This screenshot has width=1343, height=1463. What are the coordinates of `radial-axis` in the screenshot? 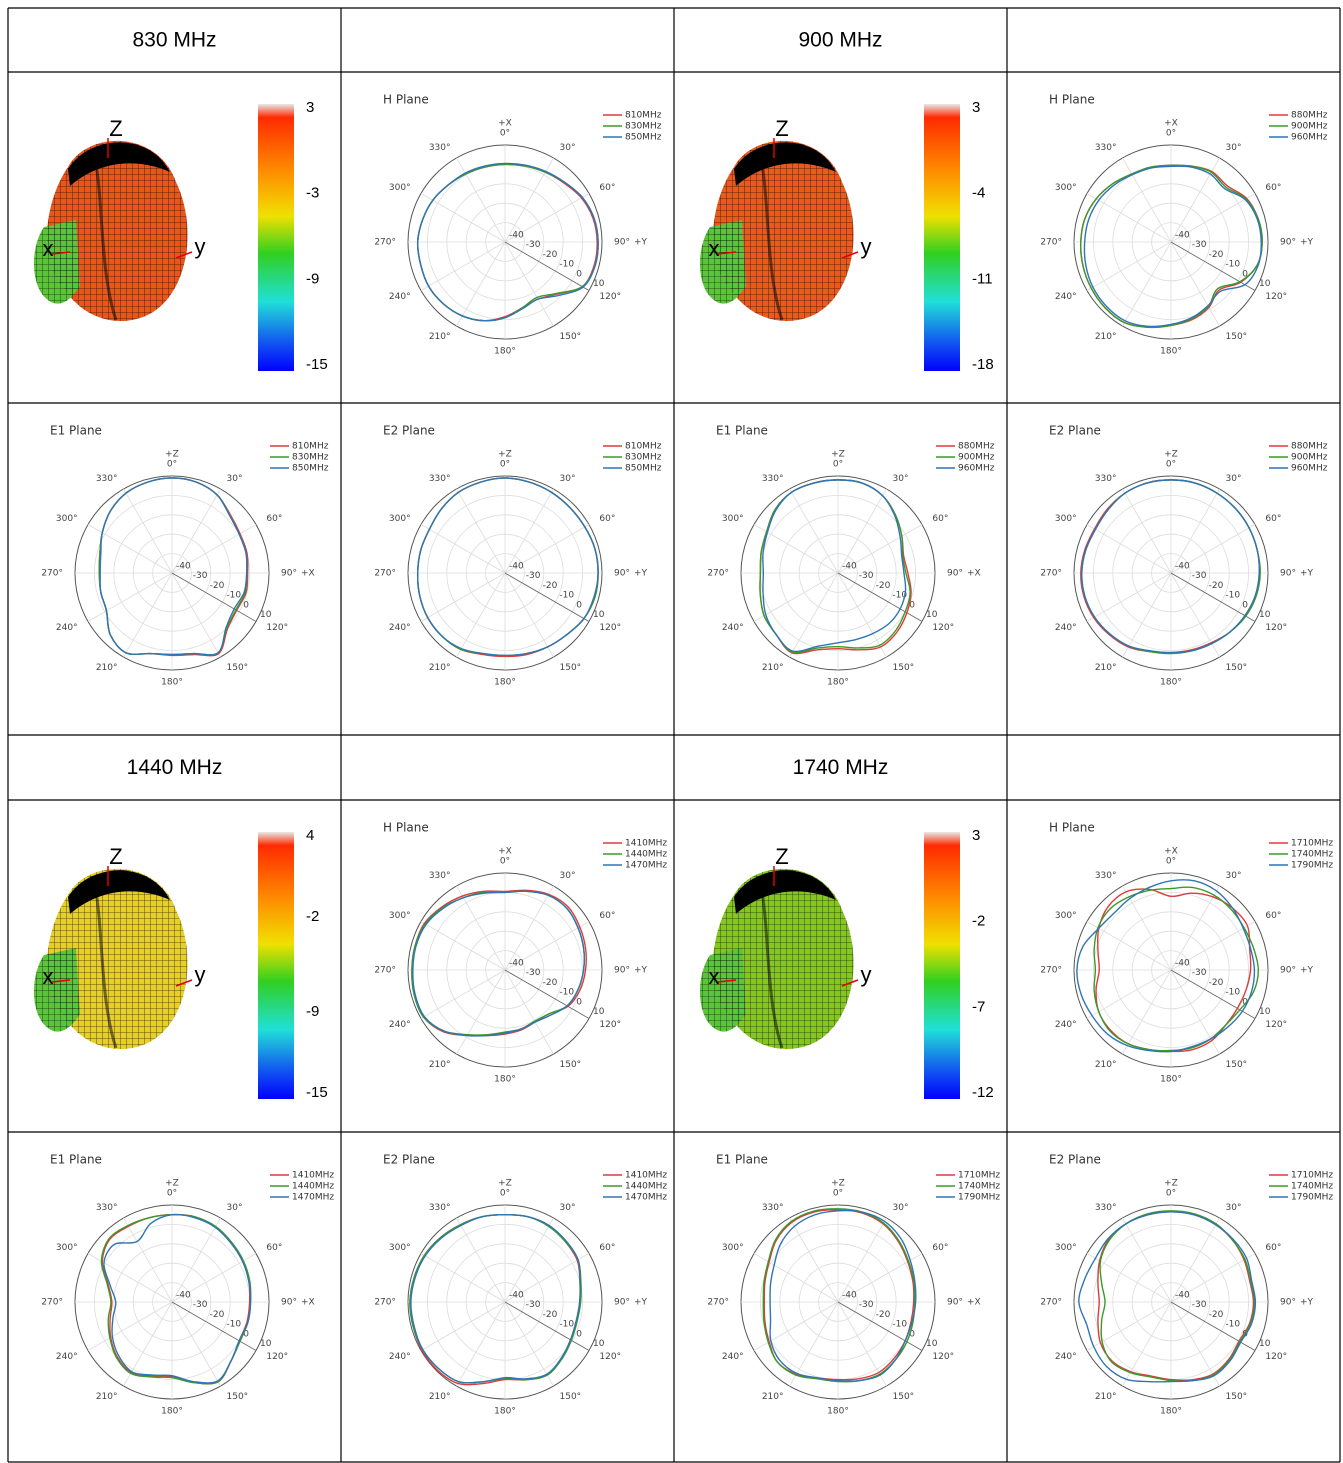 It's located at (214, 597).